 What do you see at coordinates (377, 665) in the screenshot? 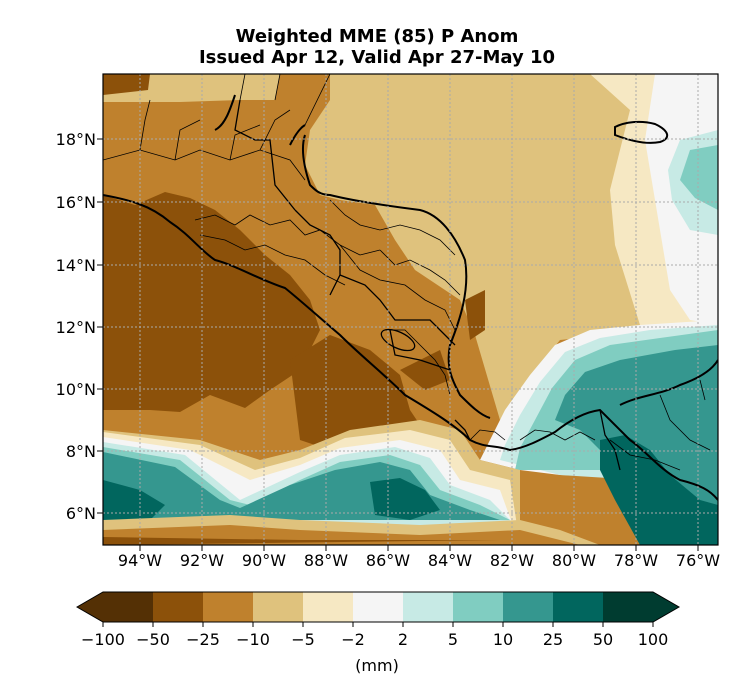
I see `colorbar-unit-label: (mm)` at bounding box center [377, 665].